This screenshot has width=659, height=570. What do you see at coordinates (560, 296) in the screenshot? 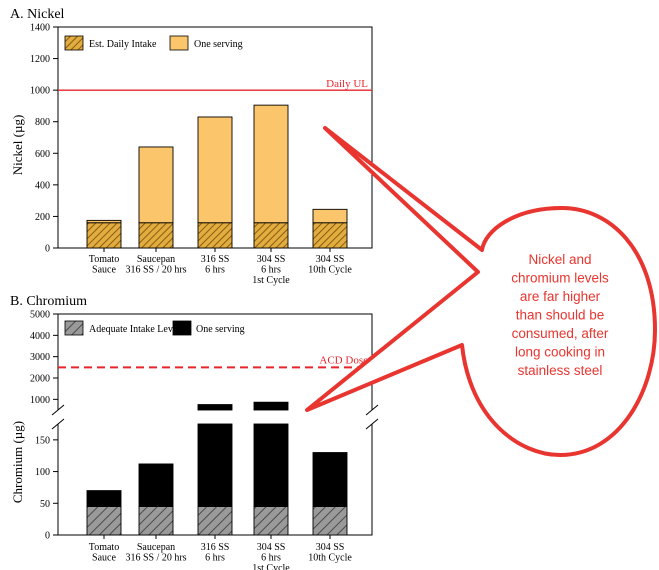
I see `callout-text-line: are far higher` at bounding box center [560, 296].